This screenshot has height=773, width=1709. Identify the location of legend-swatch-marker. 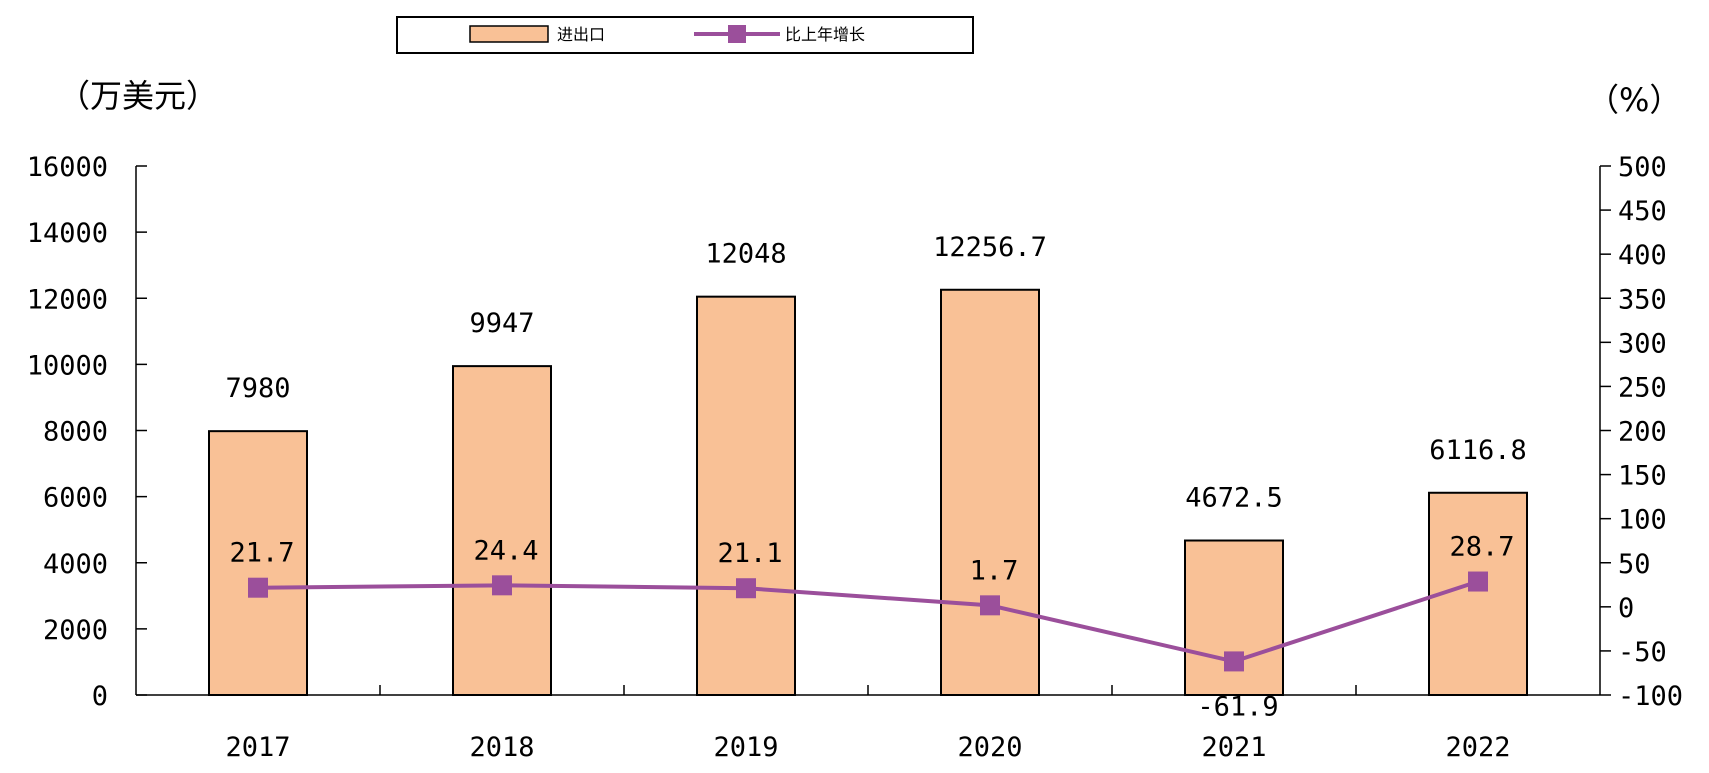
(737, 34).